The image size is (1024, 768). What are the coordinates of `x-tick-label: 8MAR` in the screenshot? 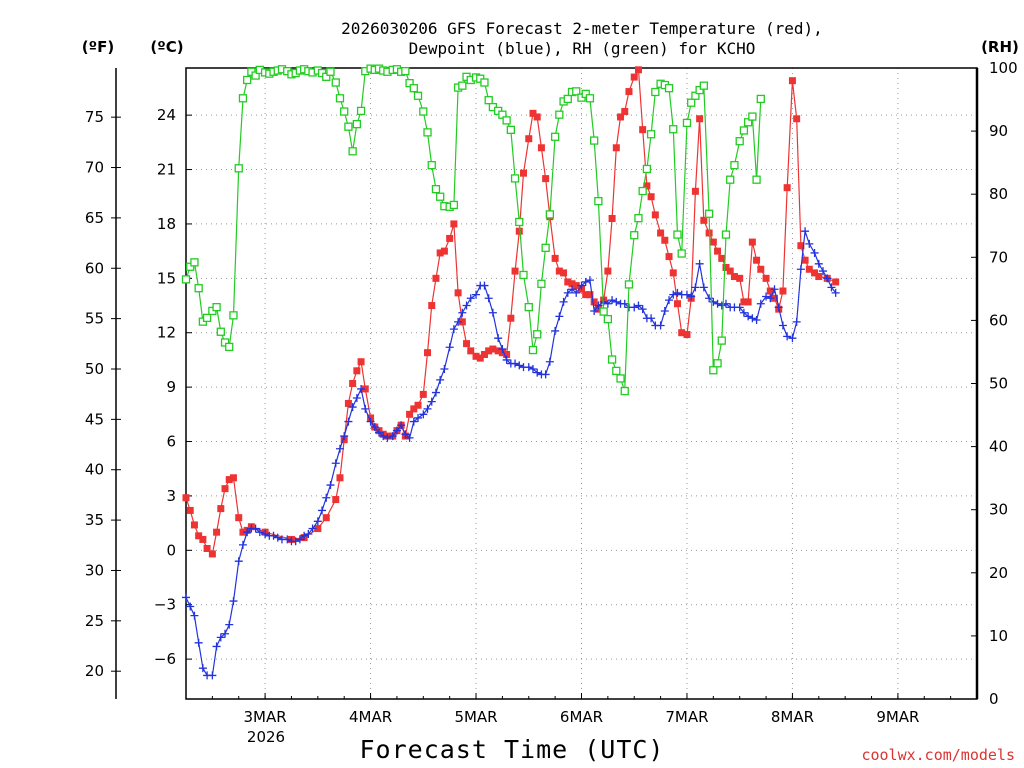 It's located at (792, 717).